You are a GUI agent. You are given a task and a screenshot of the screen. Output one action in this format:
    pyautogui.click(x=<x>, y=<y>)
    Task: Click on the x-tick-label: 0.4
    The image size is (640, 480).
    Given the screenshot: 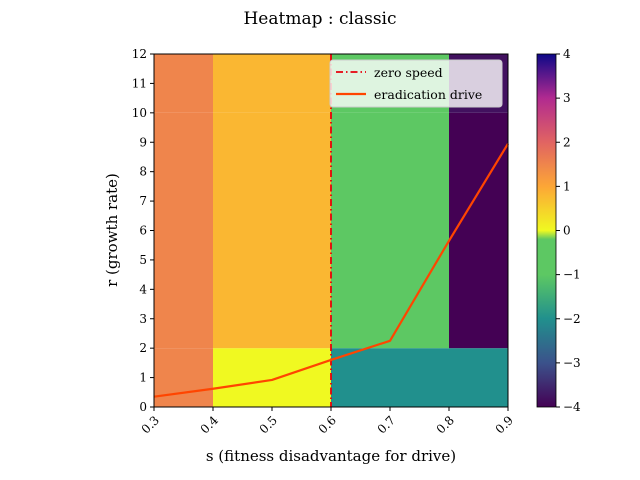 What is the action you would take?
    pyautogui.click(x=210, y=425)
    